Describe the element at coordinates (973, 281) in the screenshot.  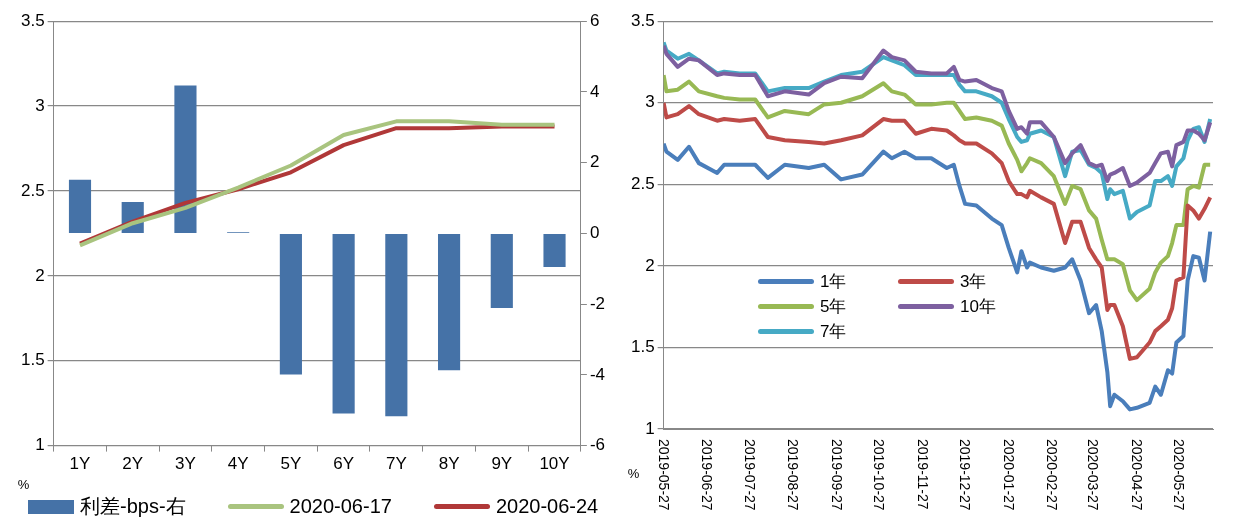
I see `legend-label: 3年` at that location.